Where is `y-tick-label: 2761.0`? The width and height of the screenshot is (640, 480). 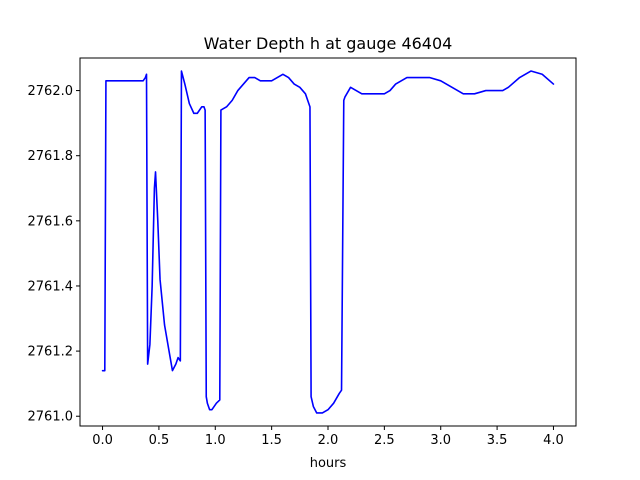 y-tick-label: 2761.0 is located at coordinates (51, 417).